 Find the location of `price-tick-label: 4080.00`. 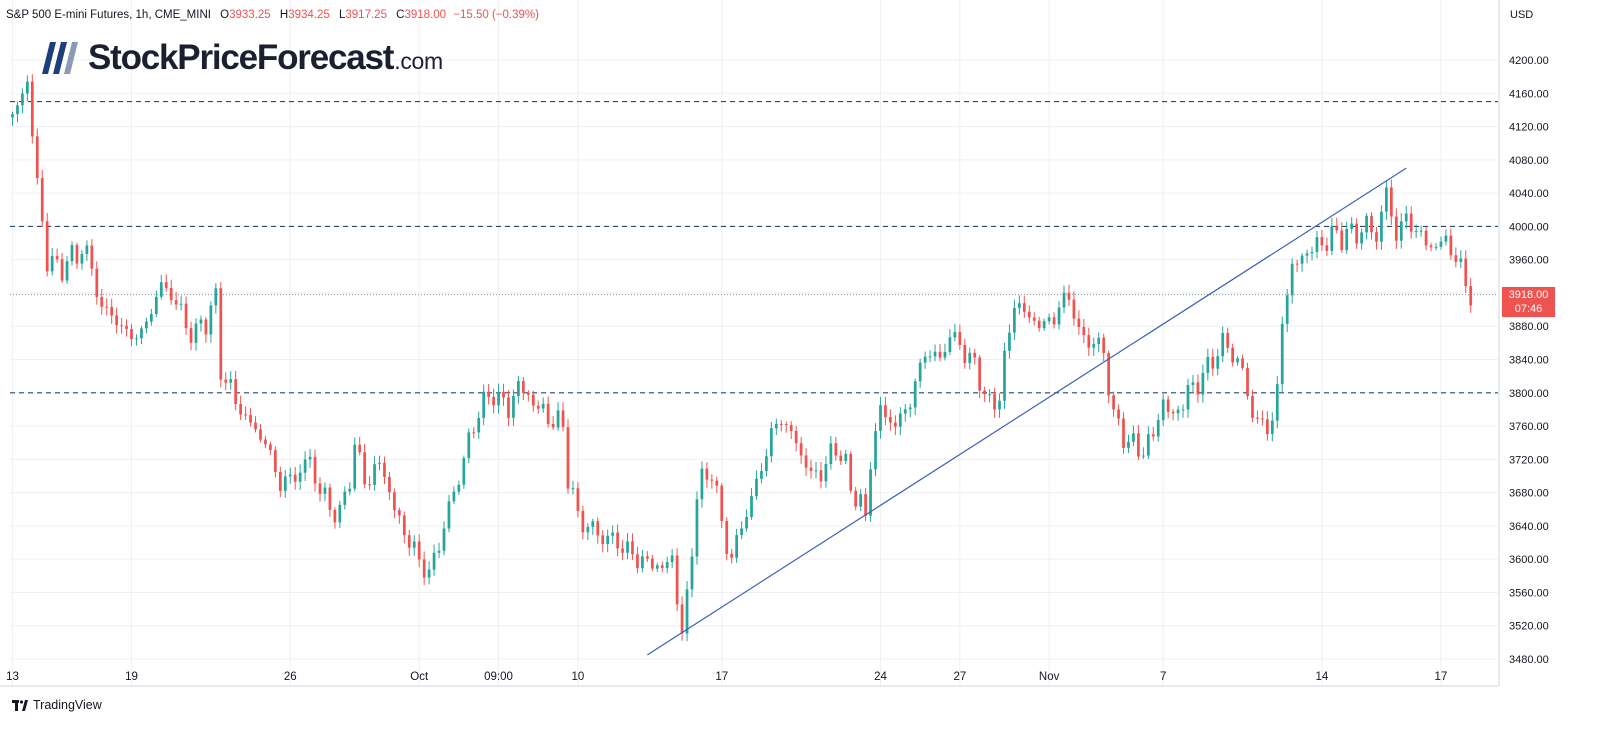

price-tick-label: 4080.00 is located at coordinates (1529, 161).